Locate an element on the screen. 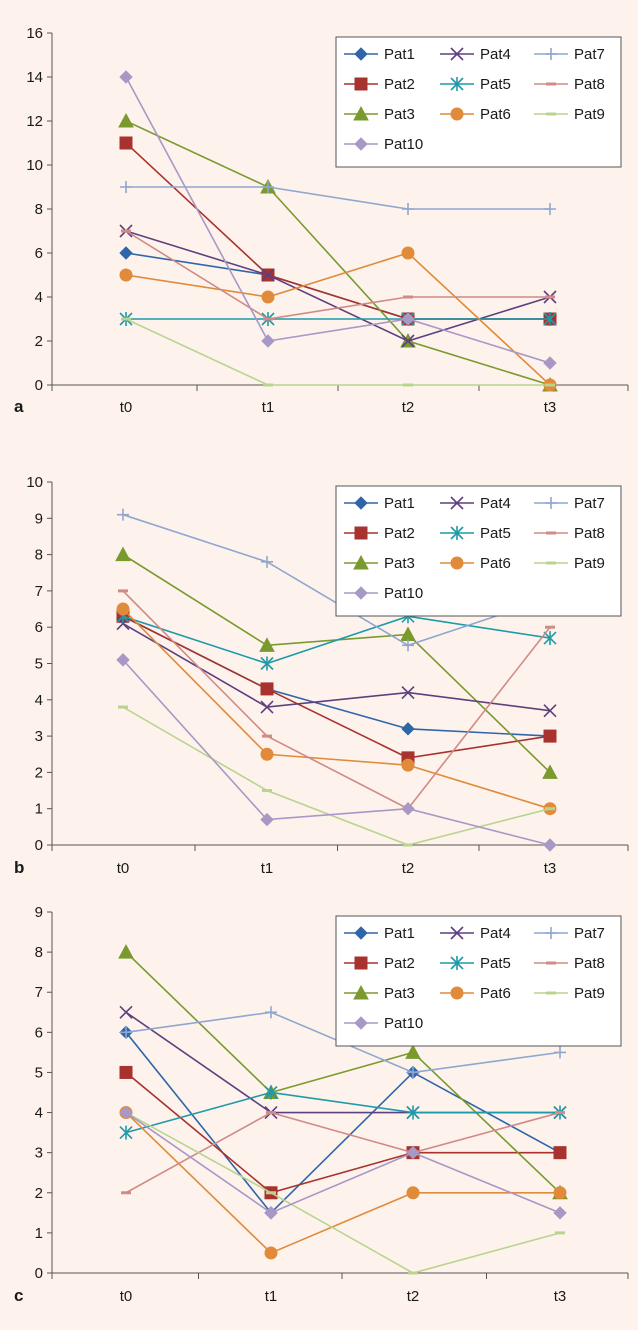 Image resolution: width=638 pixels, height=1330 pixels. legend-item: Pat5 is located at coordinates (475, 963).